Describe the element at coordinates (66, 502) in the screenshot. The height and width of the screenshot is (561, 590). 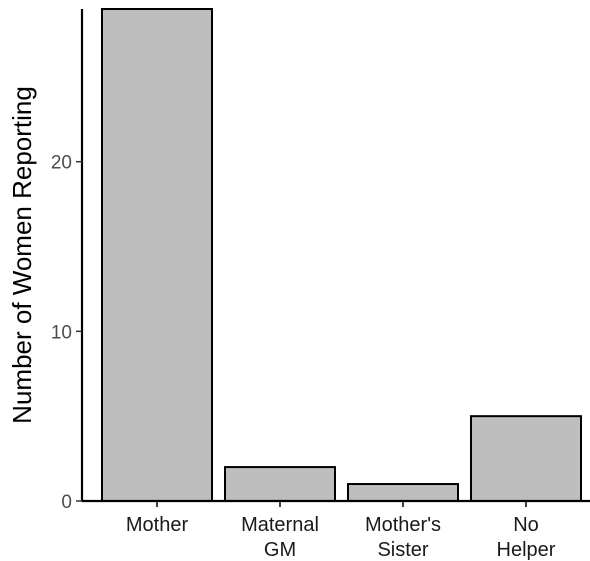
I see `y-tick-label-0: 0` at that location.